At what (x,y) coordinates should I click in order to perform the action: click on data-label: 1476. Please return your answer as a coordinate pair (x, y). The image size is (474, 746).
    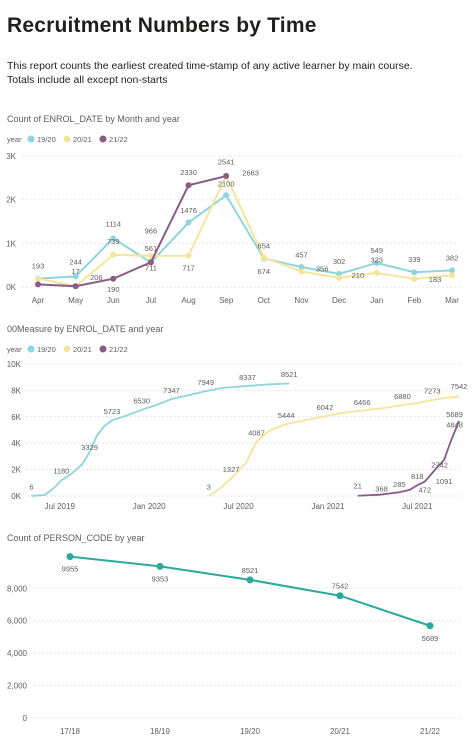
    Looking at the image, I should click on (188, 210).